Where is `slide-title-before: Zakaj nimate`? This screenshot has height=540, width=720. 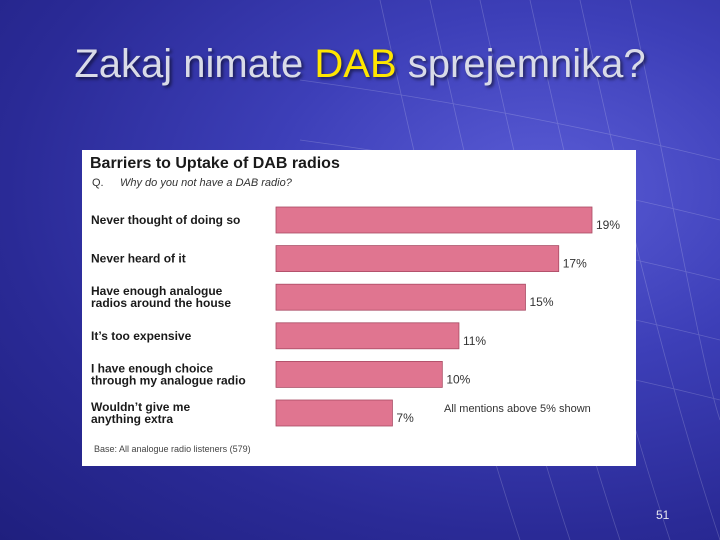
slide-title-before: Zakaj nimate is located at coordinates (194, 64).